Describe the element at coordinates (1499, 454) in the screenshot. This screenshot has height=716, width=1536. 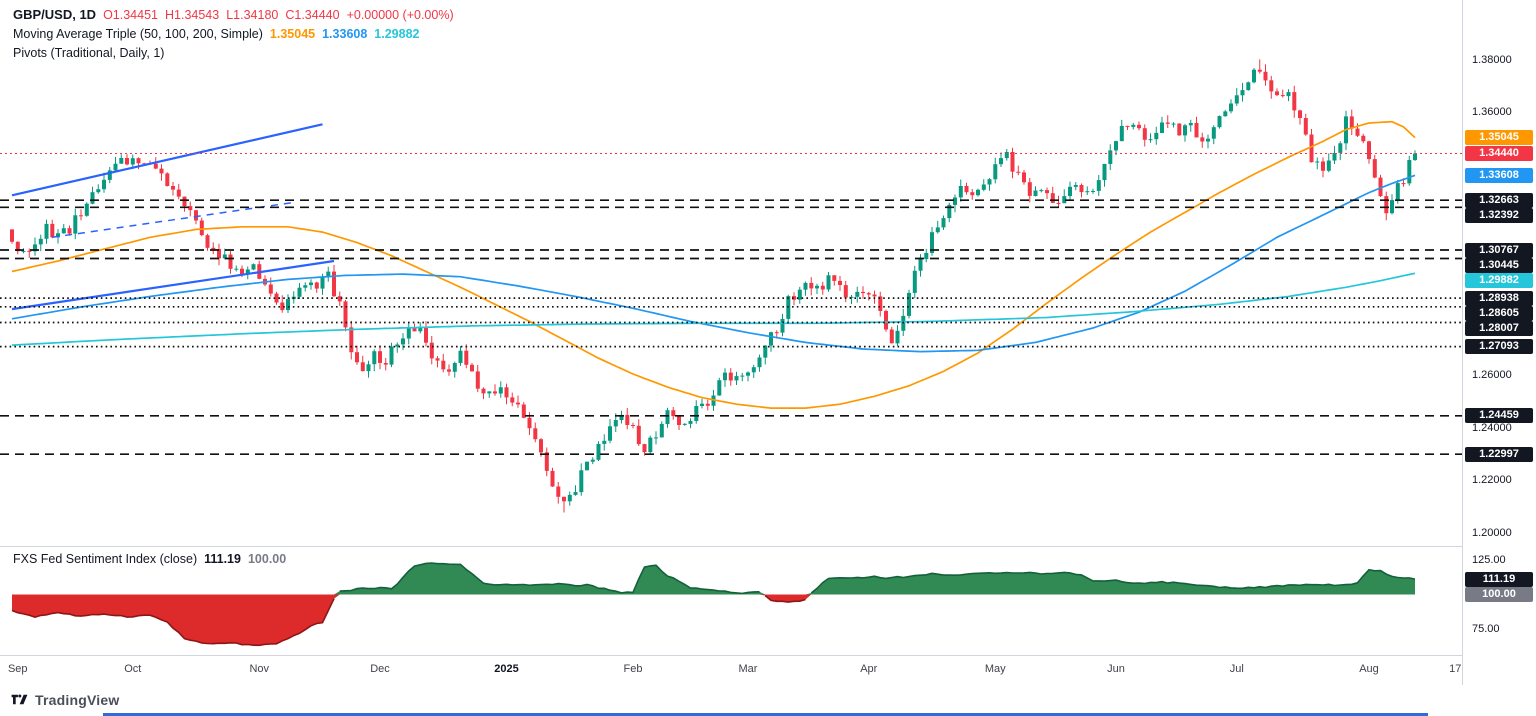
I see `price-badge: 1.22997` at that location.